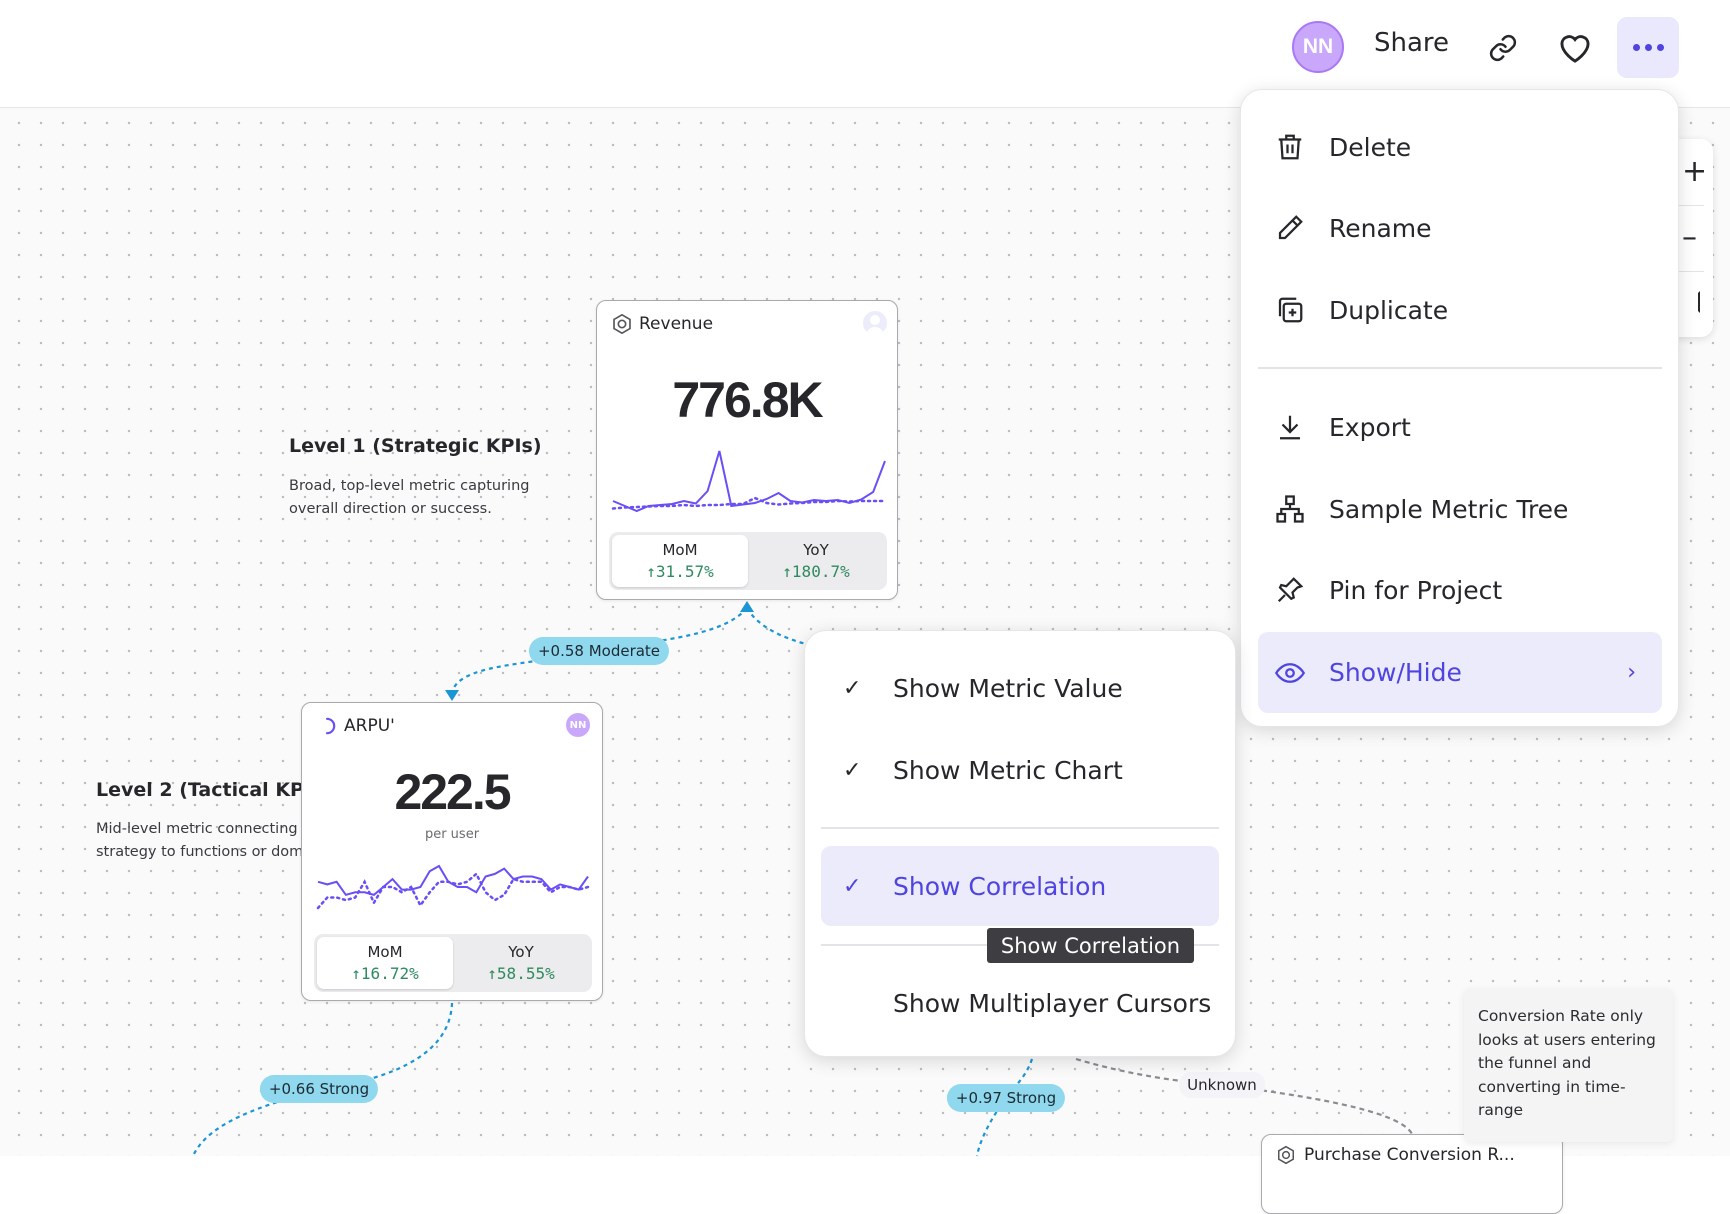  I want to click on avatar: NN, so click(1318, 47).